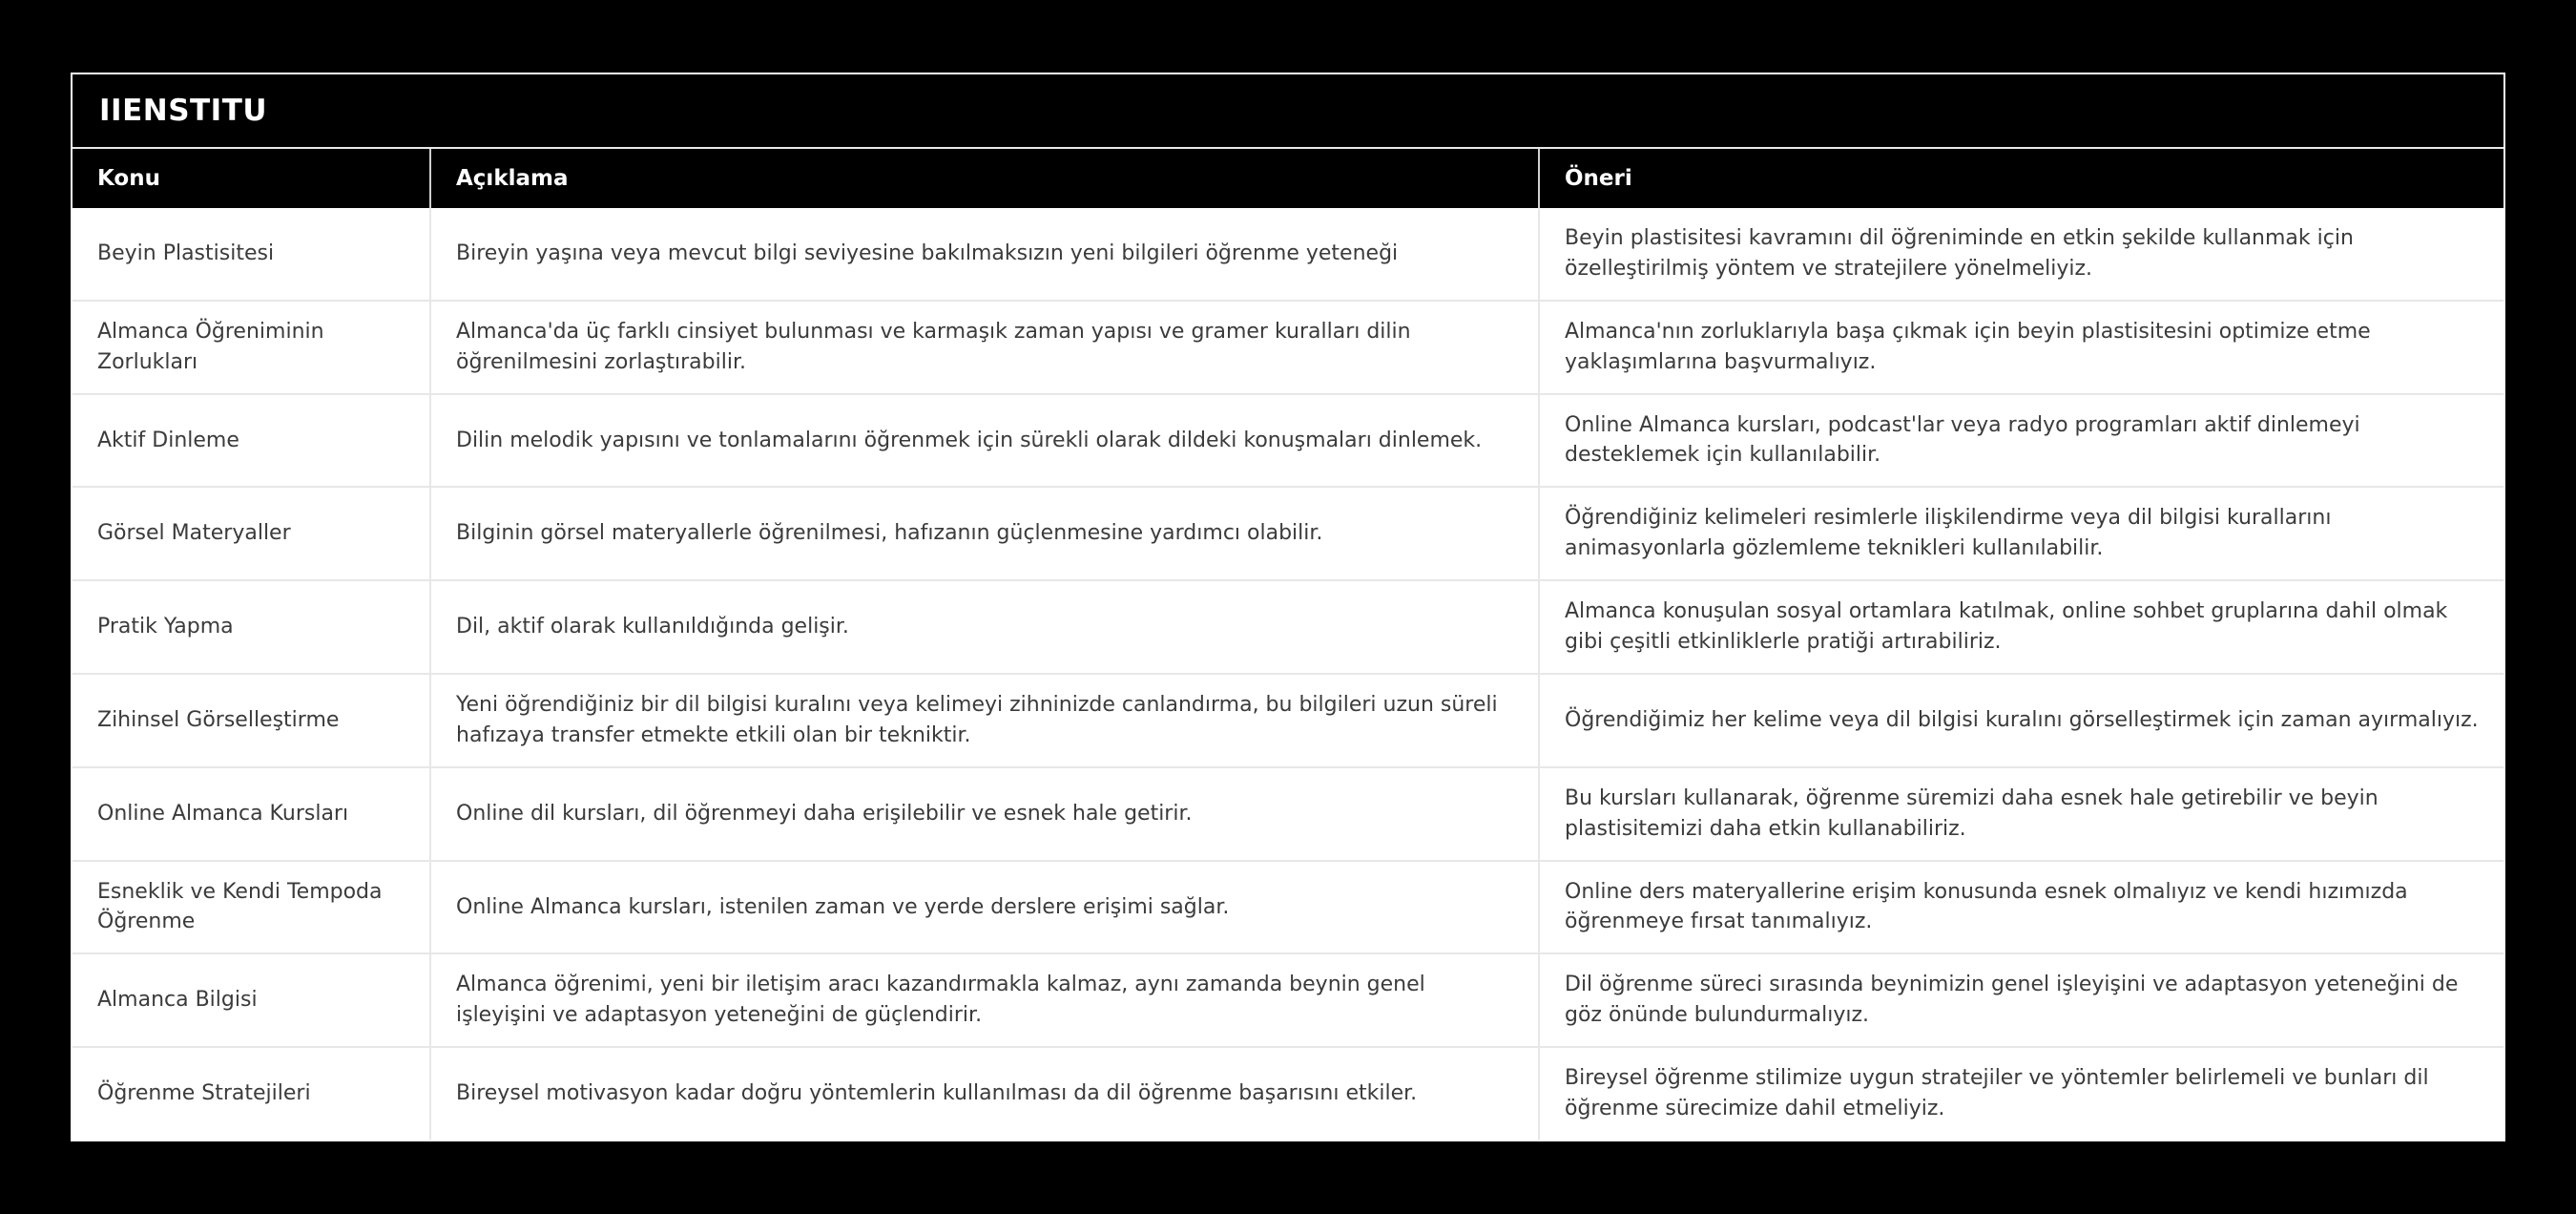 This screenshot has height=1214, width=2576. I want to click on column-header-konu: Konu, so click(128, 178).